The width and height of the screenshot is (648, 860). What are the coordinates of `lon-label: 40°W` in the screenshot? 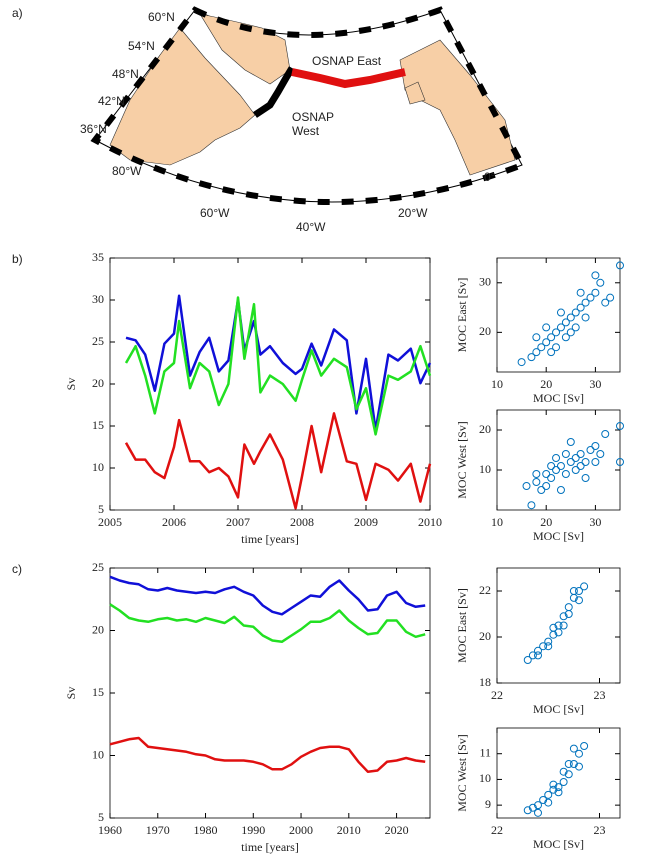 It's located at (311, 227).